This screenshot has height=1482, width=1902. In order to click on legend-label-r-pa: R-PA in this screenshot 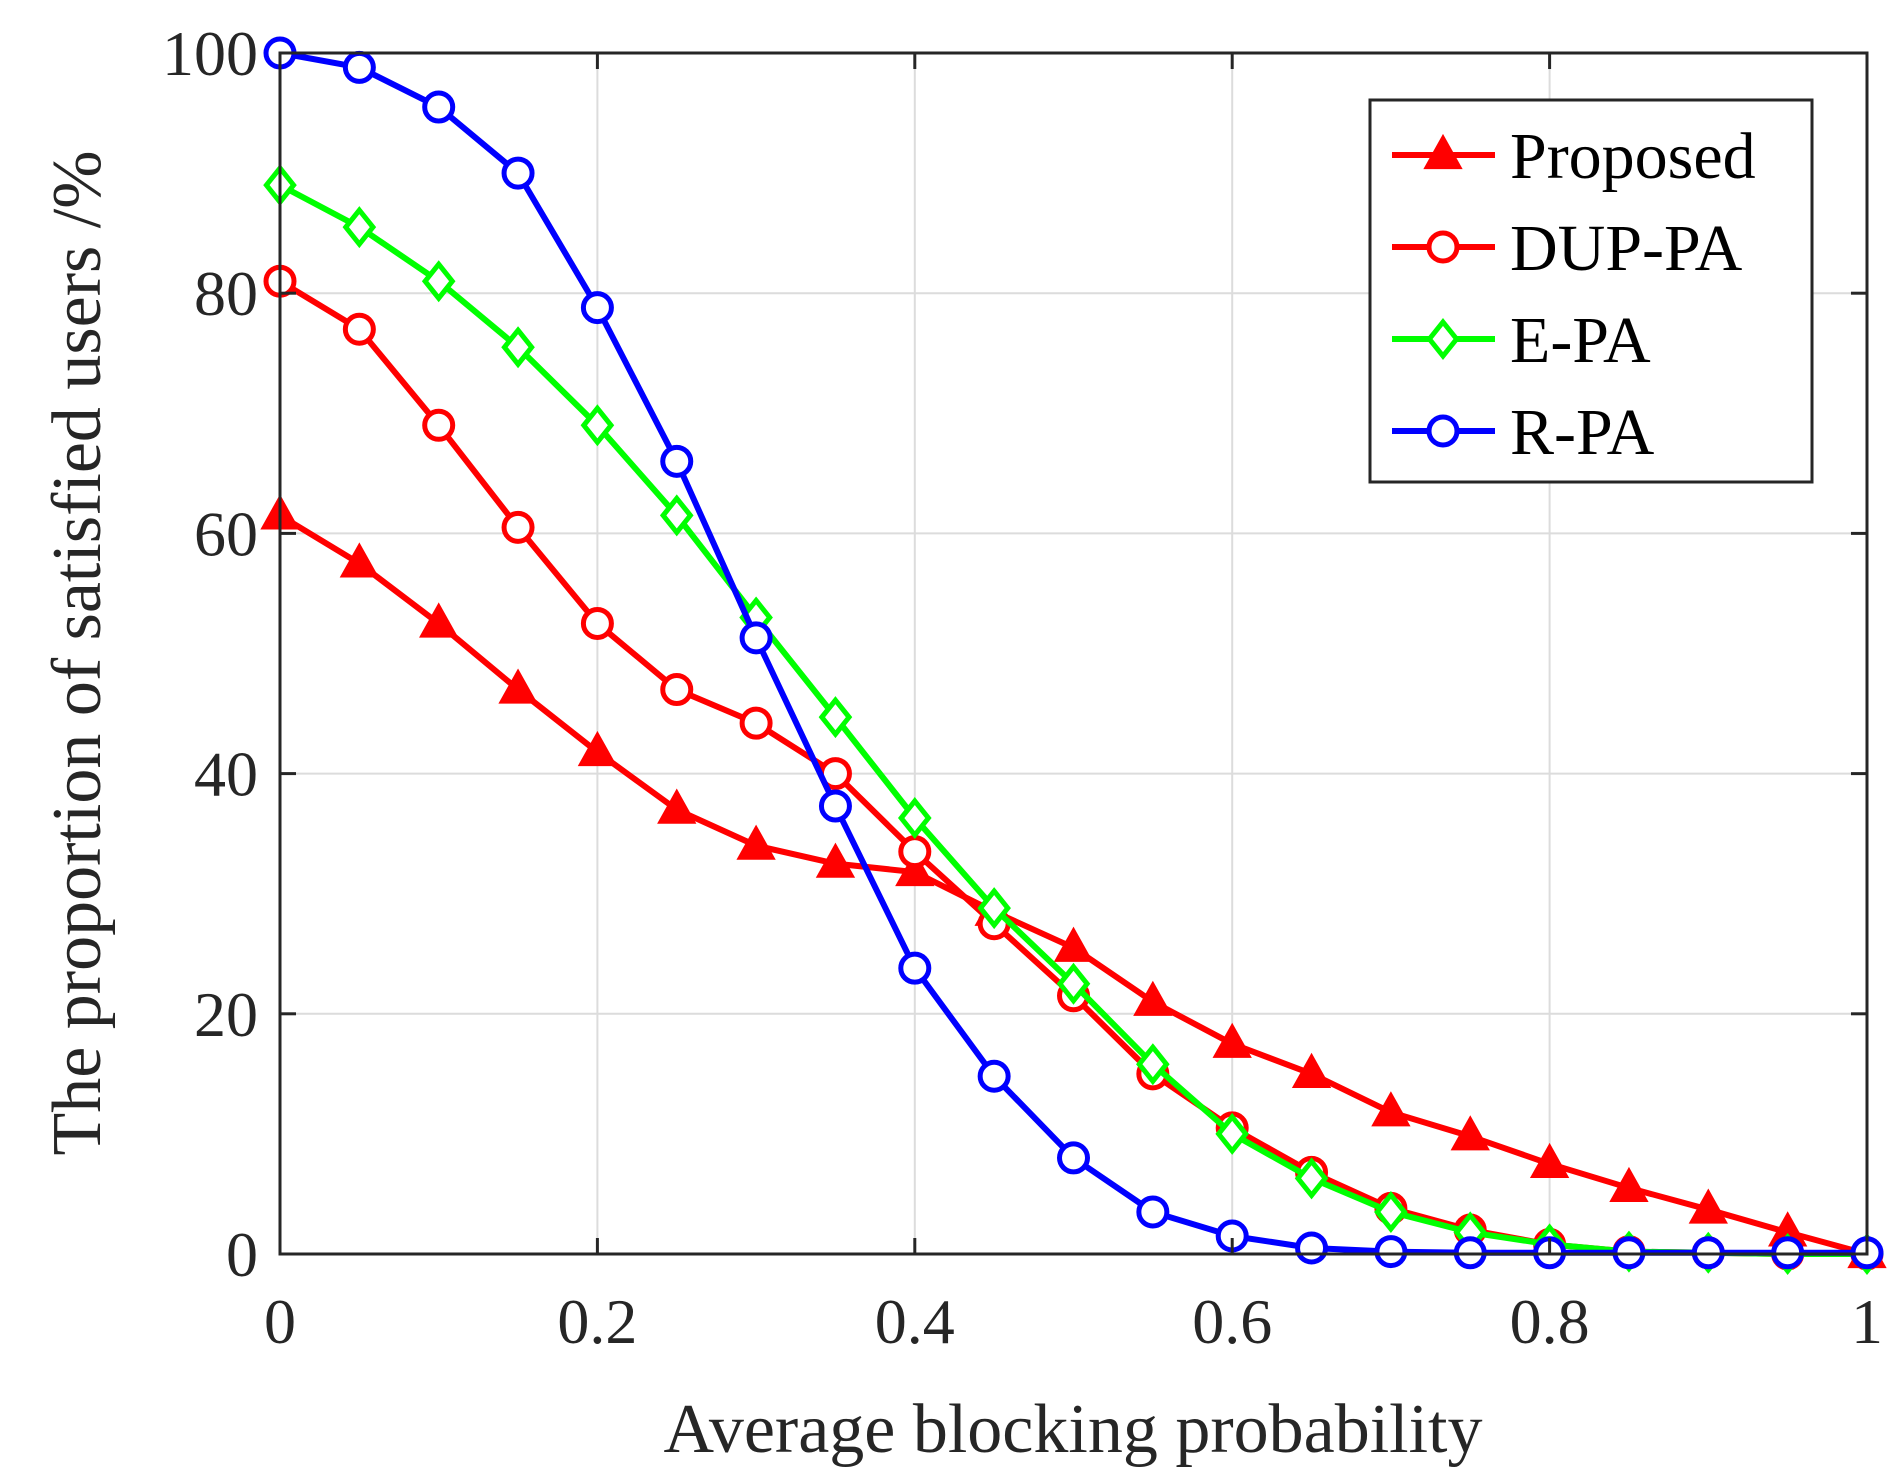, I will do `click(1582, 432)`.